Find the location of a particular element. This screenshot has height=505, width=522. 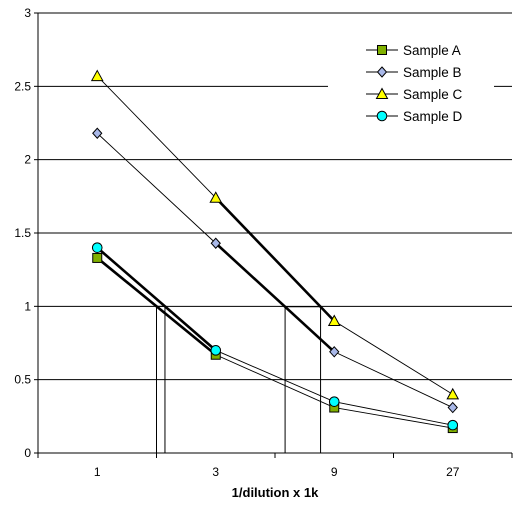

y-tick-label: 2 is located at coordinates (27, 160).